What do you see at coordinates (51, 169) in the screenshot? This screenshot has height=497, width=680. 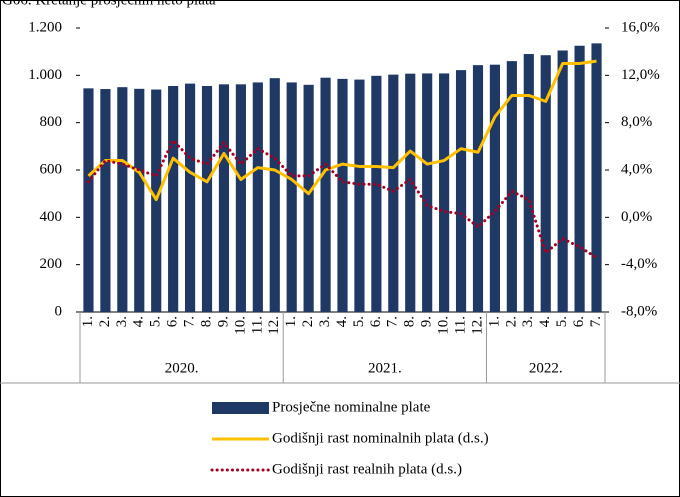 I see `y-tick-label: 600` at bounding box center [51, 169].